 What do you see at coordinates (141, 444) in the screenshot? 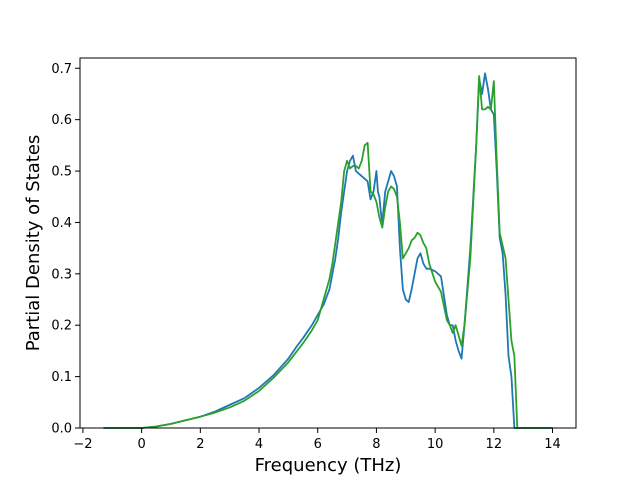
I see `x-tick-label: 0` at bounding box center [141, 444].